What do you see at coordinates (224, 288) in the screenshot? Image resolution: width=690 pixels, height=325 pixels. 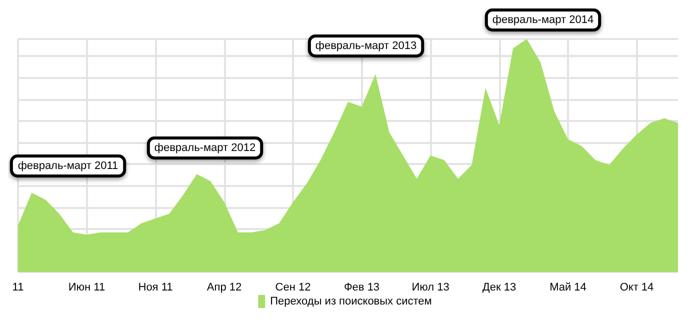 I see `x-tick-label: Апр 12` at bounding box center [224, 288].